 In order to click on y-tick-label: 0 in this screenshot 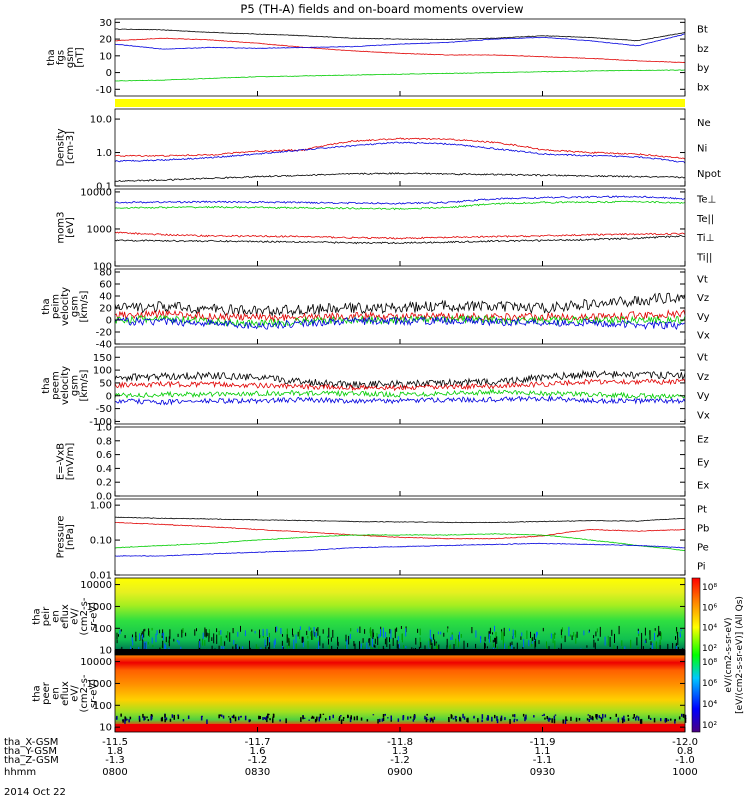, I will do `click(109, 73)`.